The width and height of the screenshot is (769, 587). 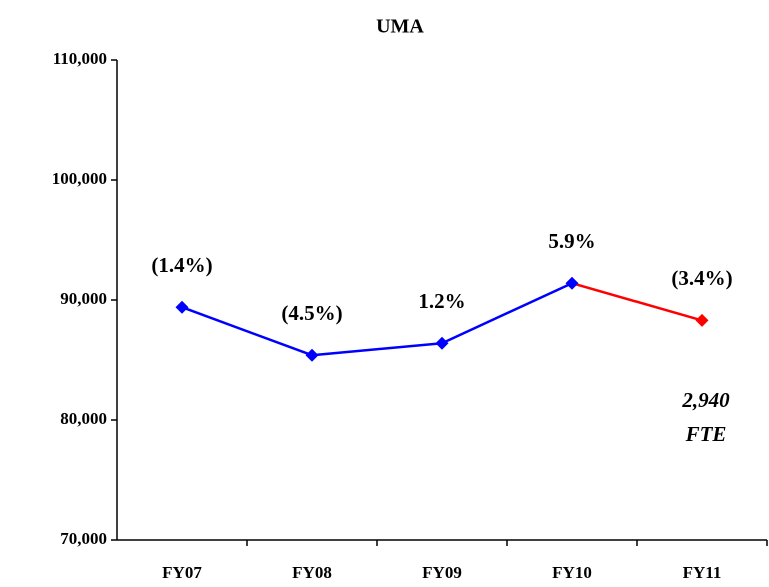 I want to click on x-tick-label: FY11, so click(x=702, y=572).